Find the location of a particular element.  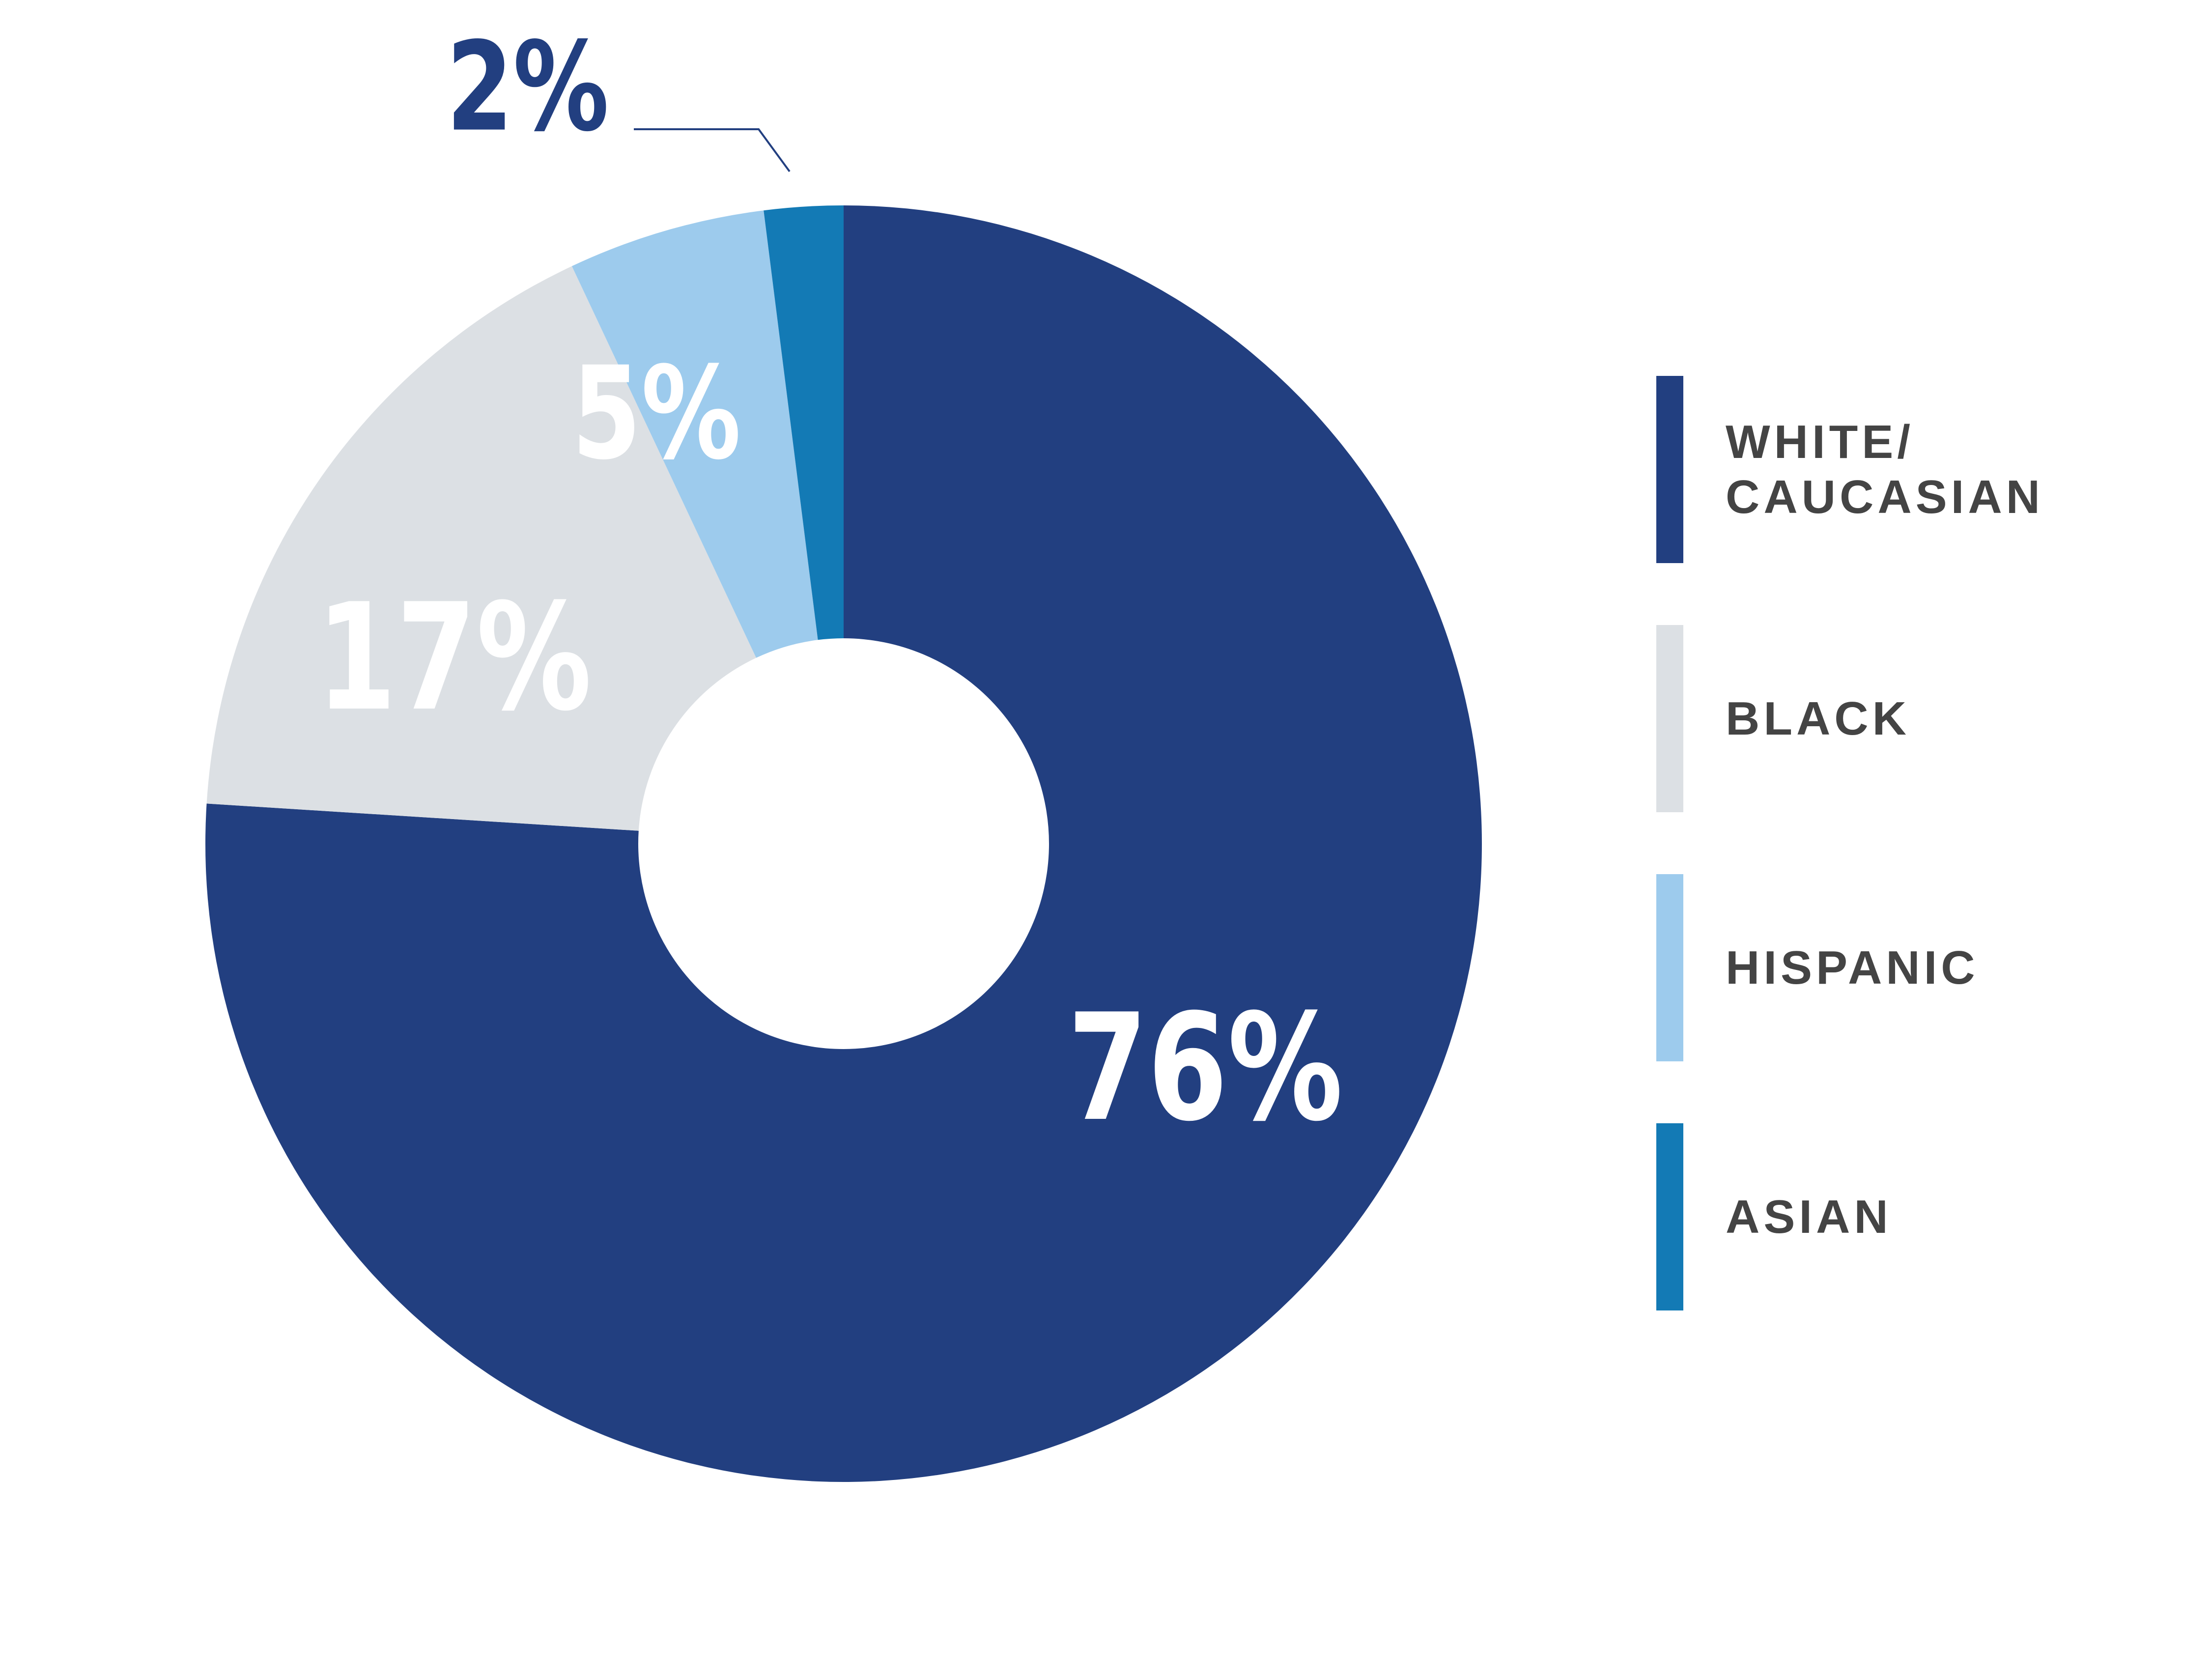

legend-label: HISPANIC is located at coordinates (1852, 967).